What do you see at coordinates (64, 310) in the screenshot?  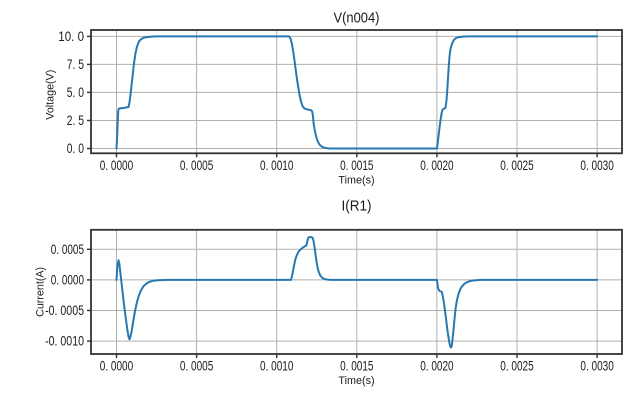 I see `svg-text: -0. 0005` at bounding box center [64, 310].